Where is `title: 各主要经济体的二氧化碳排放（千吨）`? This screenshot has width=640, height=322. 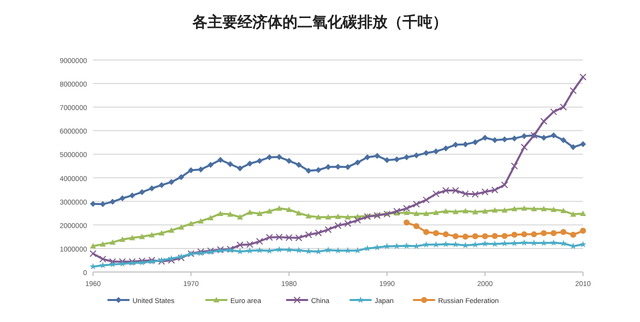
title: 各主要经济体的二氧化碳排放（千吨） is located at coordinates (320, 22).